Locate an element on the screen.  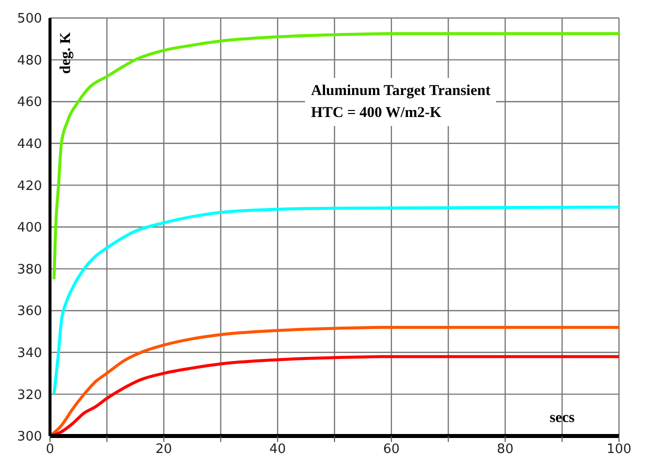
x-tick-label: 80 is located at coordinates (505, 450).